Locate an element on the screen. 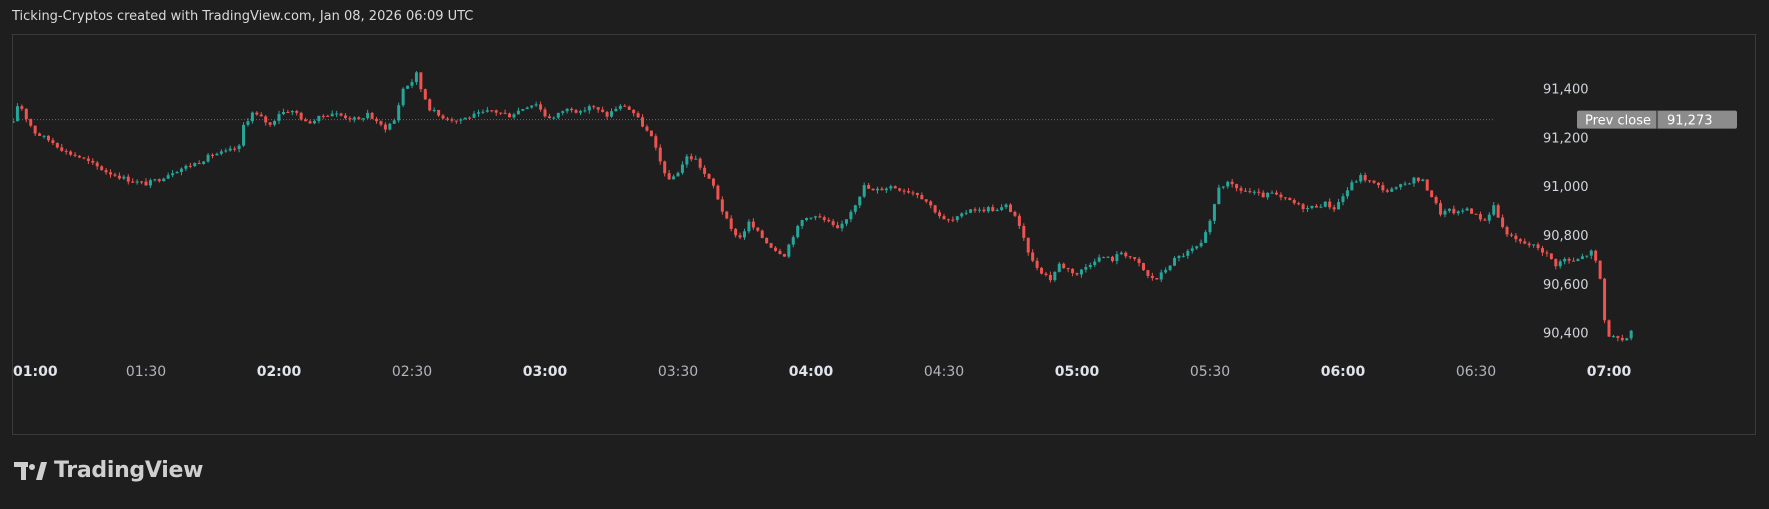 The height and width of the screenshot is (509, 1769). prev-close-value: 91,273 is located at coordinates (1690, 121).